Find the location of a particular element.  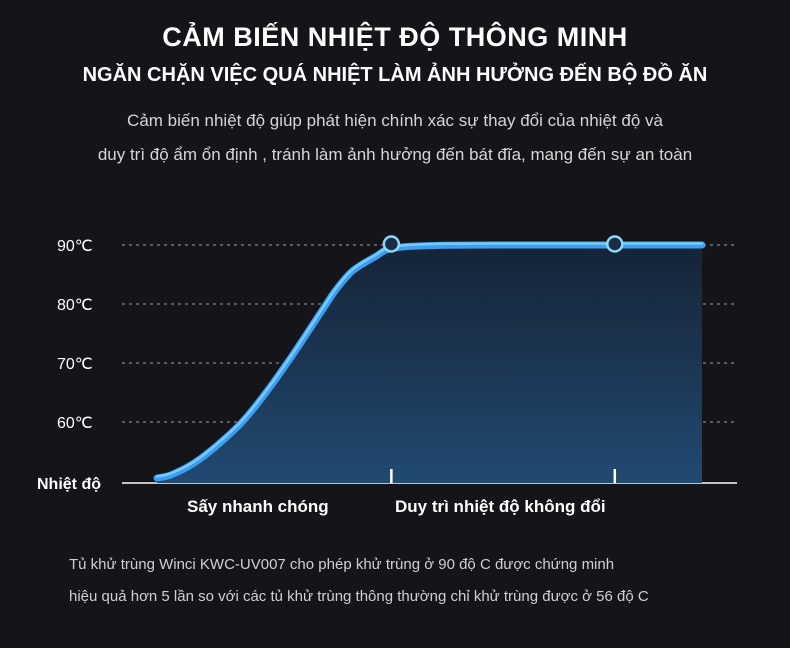

y-tick-label: 60℃ is located at coordinates (75, 423).